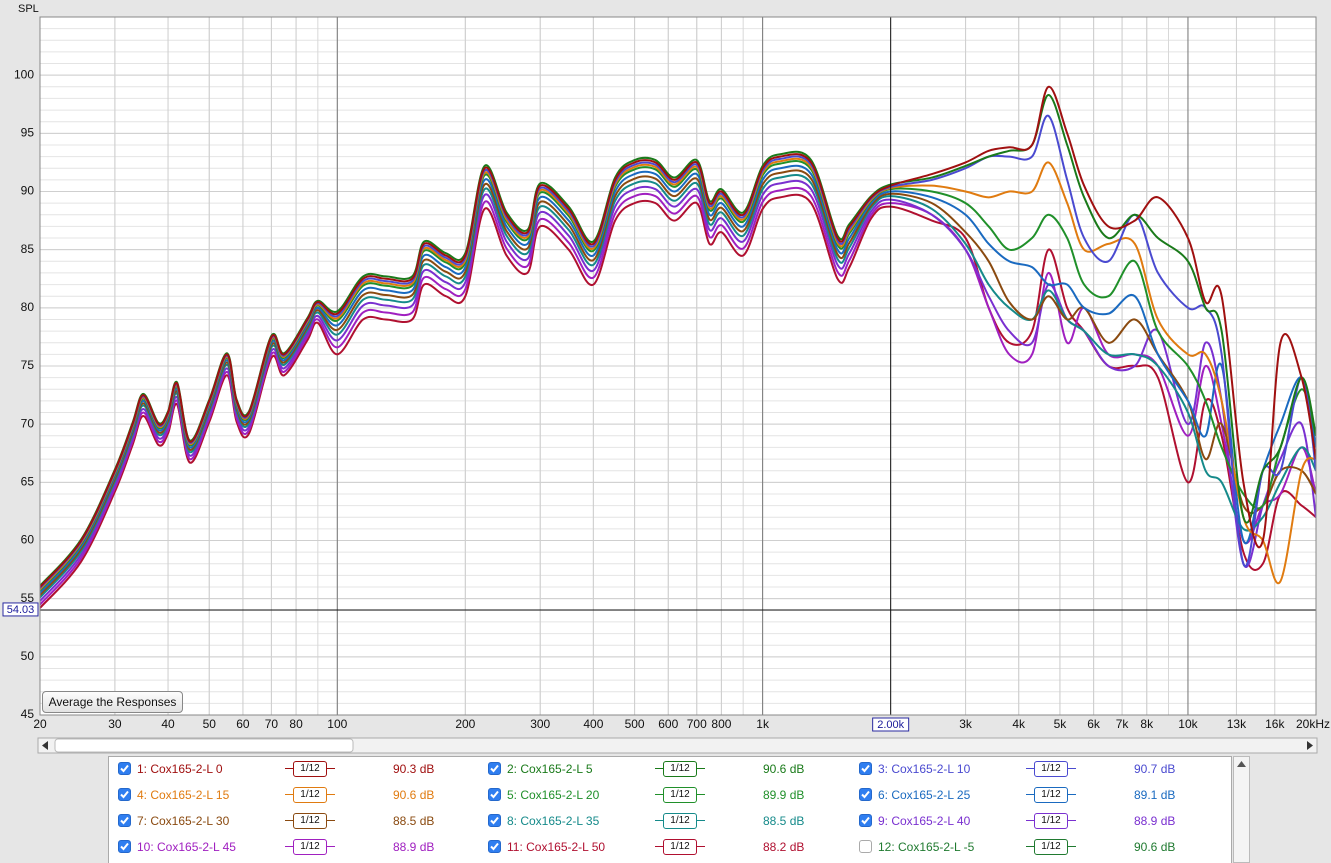 The image size is (1331, 863). I want to click on series-name: 7: Cox165-2-L 30, so click(183, 821).